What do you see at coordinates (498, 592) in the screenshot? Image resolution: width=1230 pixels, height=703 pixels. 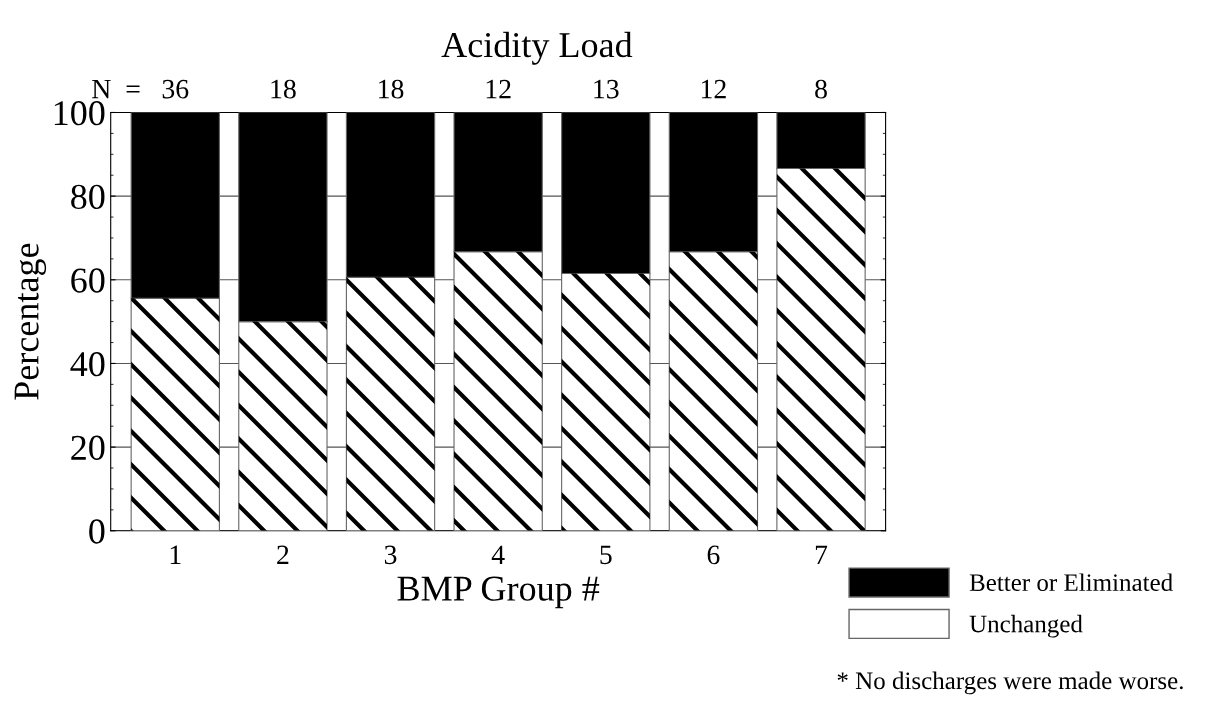 I see `x-axis-title: BMP Group #` at bounding box center [498, 592].